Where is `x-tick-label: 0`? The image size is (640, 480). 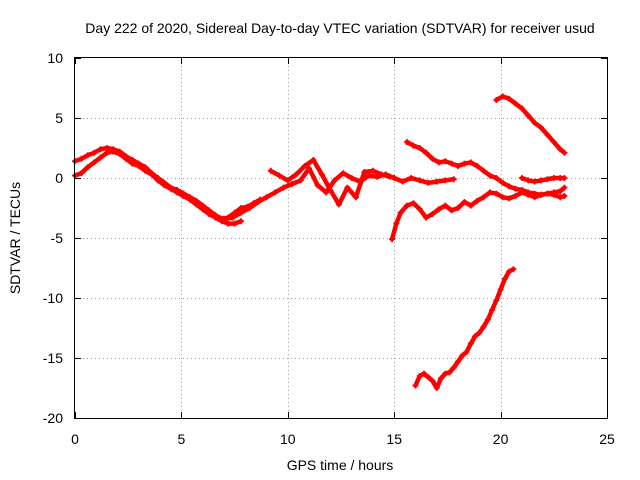
x-tick-label: 0 is located at coordinates (75, 439).